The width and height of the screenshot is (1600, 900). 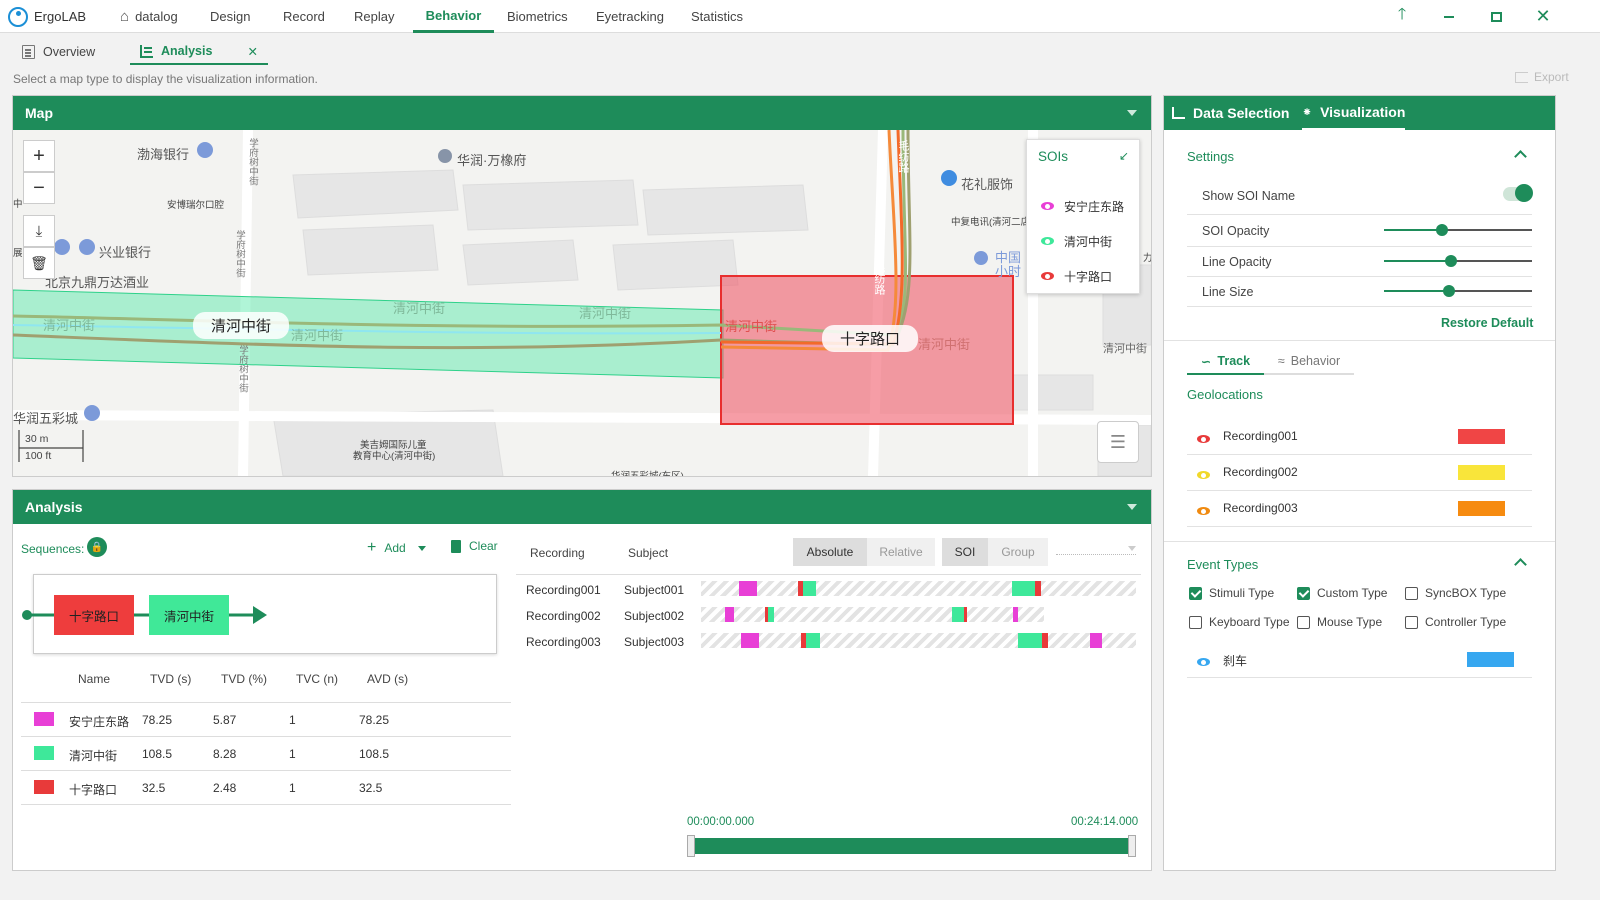 I want to click on time-range-slider, so click(x=911, y=846).